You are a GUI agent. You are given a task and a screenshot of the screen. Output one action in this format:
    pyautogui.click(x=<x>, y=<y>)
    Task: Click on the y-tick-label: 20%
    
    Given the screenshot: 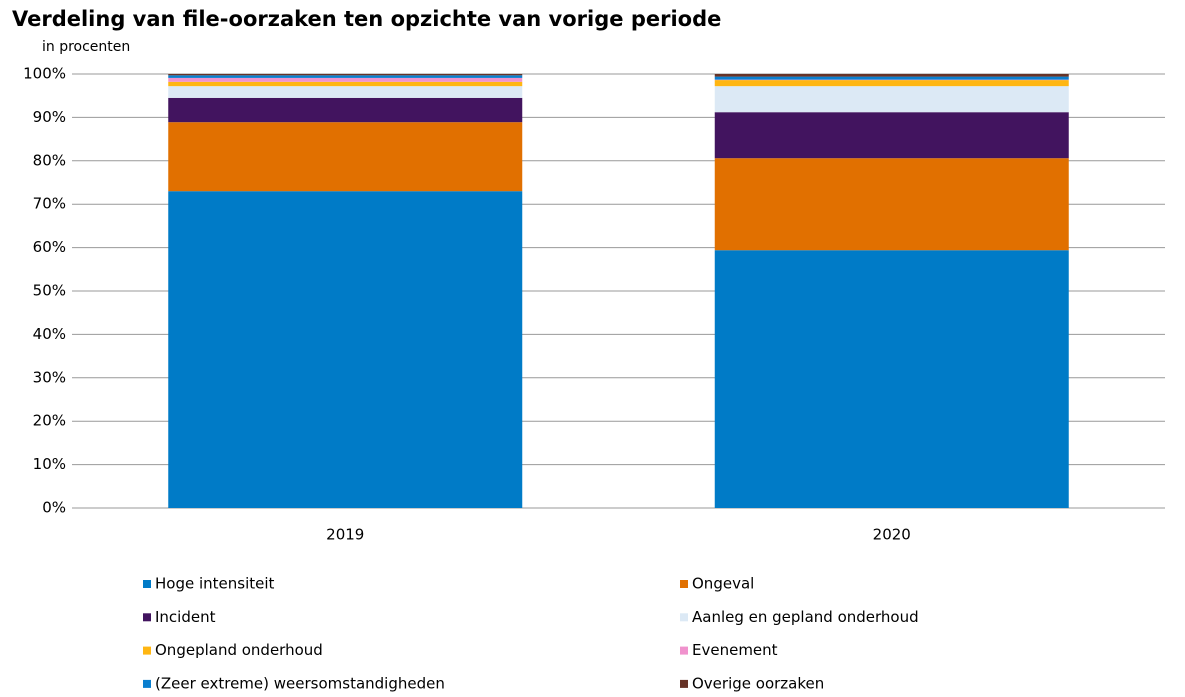 What is the action you would take?
    pyautogui.click(x=49, y=421)
    